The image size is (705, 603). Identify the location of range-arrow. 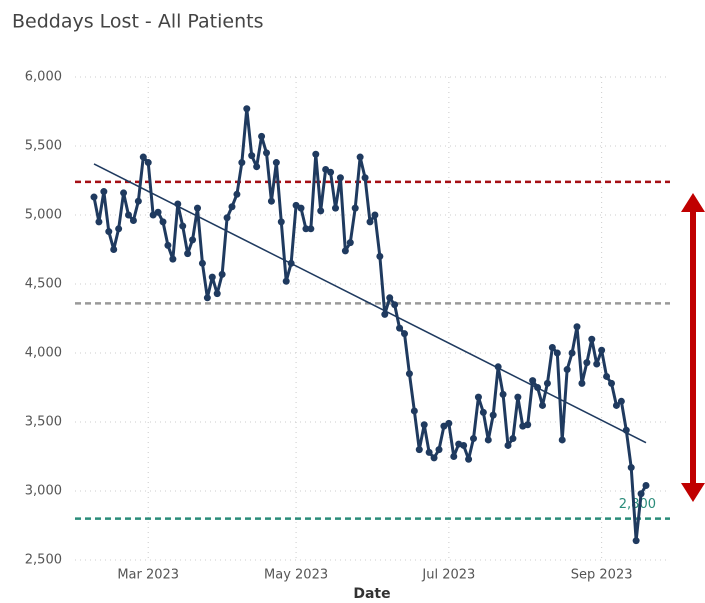
(693, 347).